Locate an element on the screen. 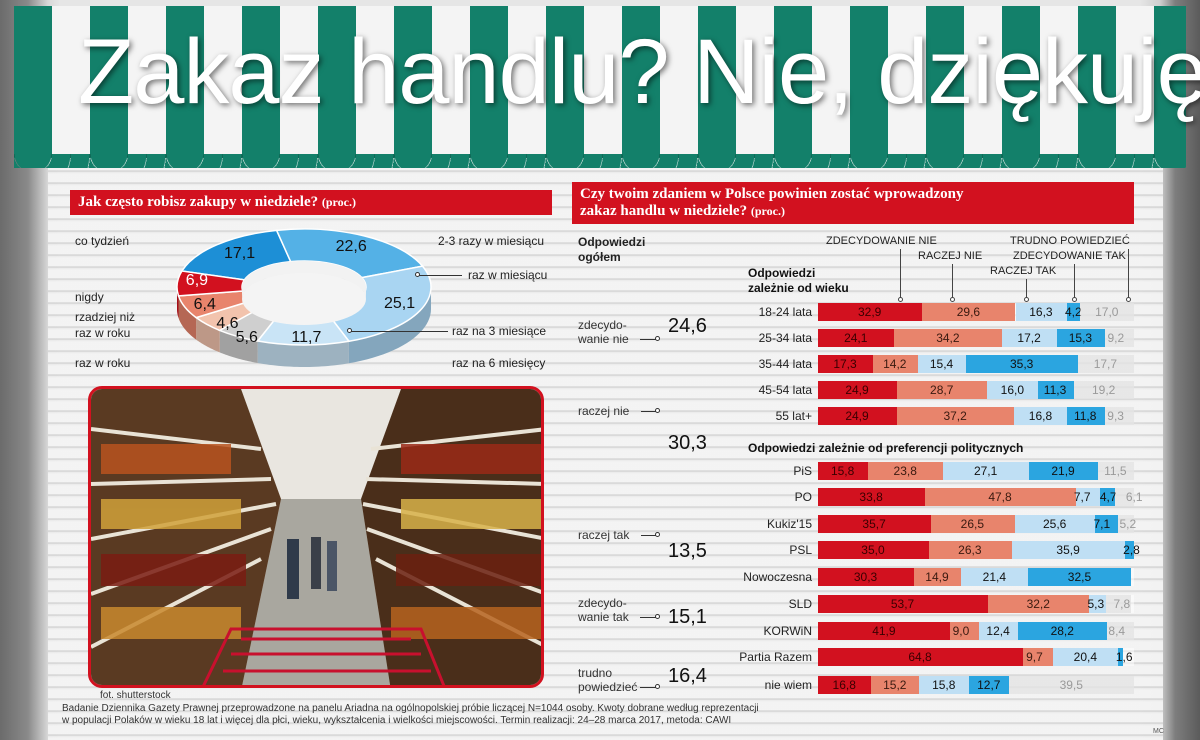  bar-value-label: 41,9 is located at coordinates (884, 631).